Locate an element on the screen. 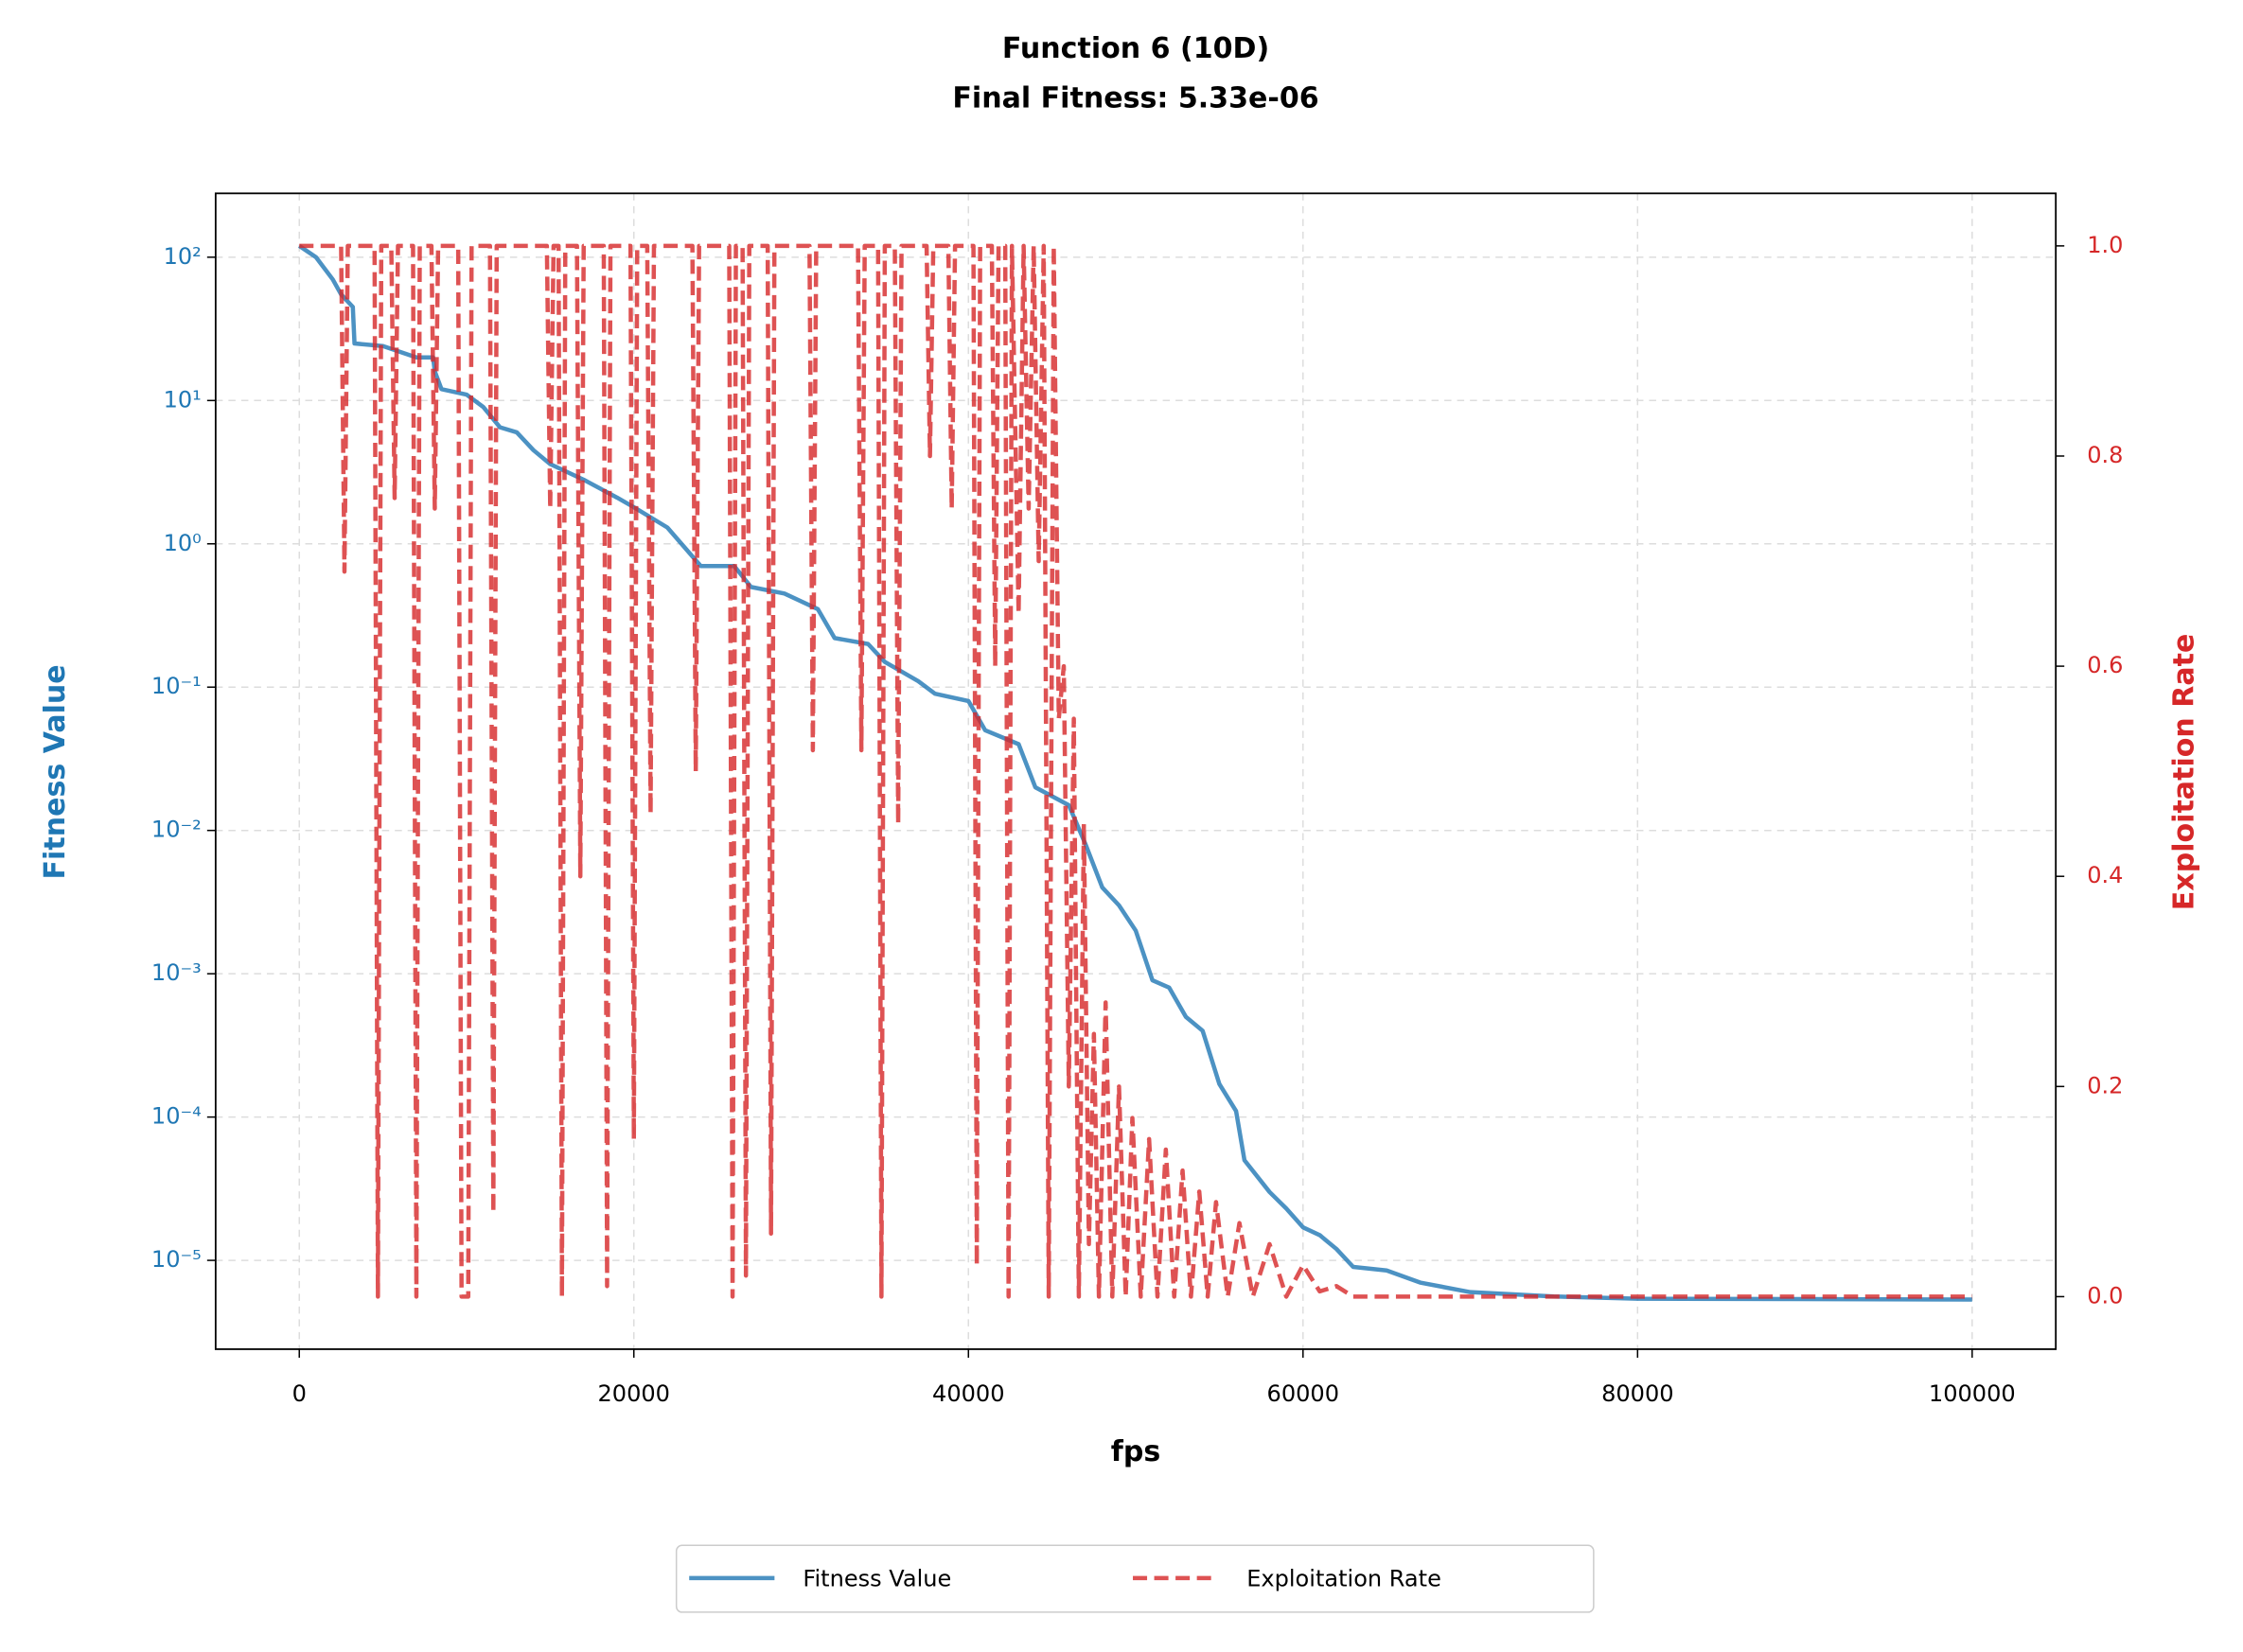 The image size is (2243, 1652). x-tick-label: 60000 is located at coordinates (1303, 1393).